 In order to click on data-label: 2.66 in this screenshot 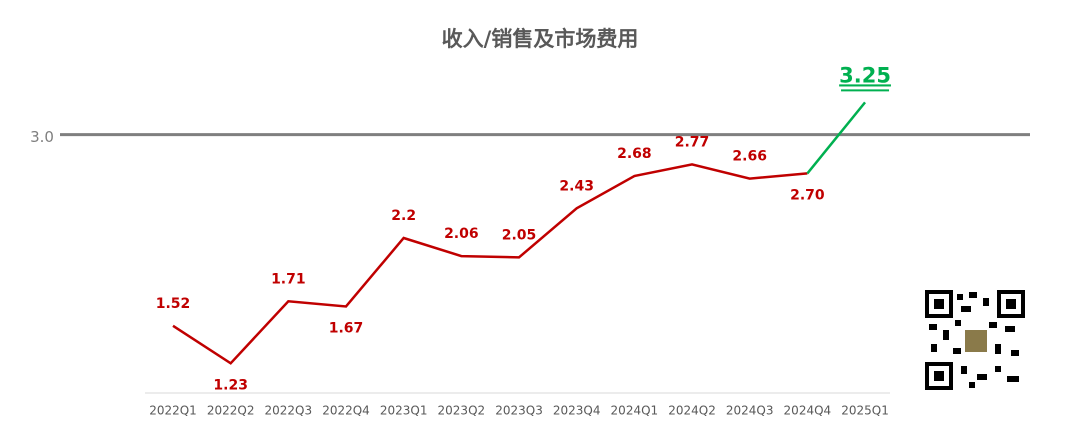, I will do `click(749, 157)`.